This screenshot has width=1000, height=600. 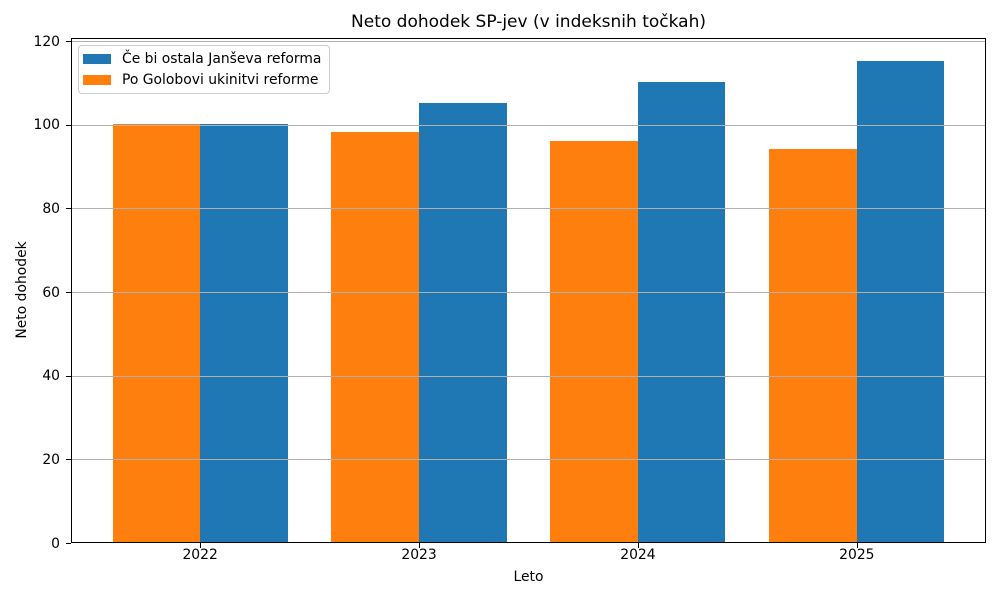 What do you see at coordinates (46, 125) in the screenshot?
I see `y-tick-label-100: 100` at bounding box center [46, 125].